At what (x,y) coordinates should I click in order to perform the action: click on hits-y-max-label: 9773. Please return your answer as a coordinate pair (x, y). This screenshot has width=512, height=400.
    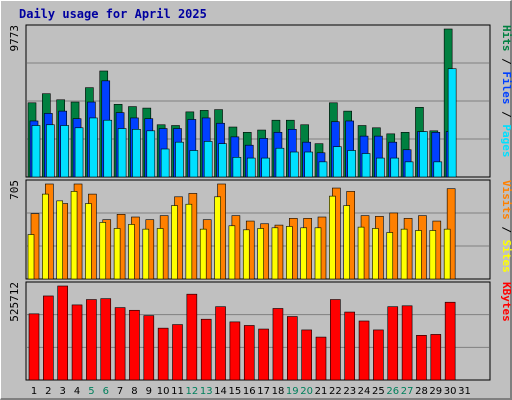
    Looking at the image, I should click on (14, 38).